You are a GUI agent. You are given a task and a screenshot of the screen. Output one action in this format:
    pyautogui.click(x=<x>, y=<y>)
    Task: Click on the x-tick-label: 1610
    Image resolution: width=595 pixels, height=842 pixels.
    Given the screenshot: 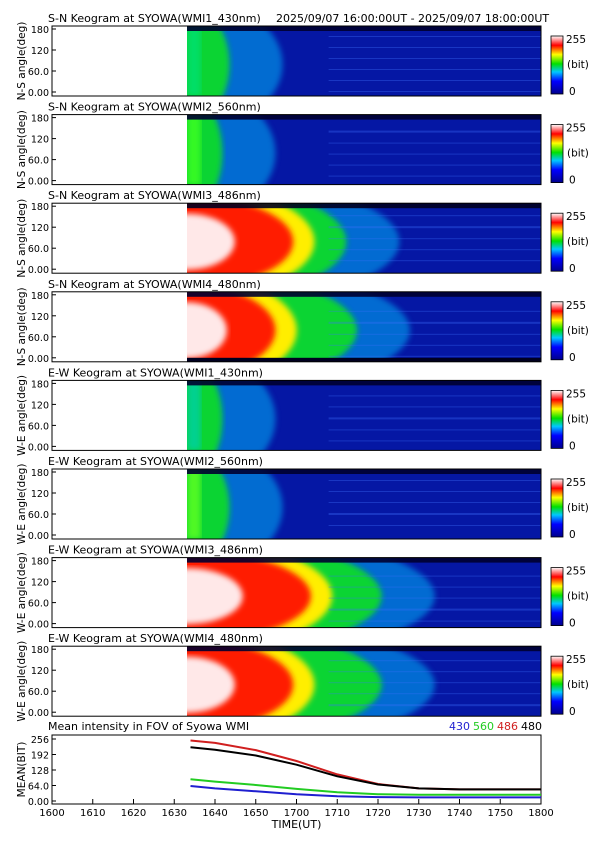 What is the action you would take?
    pyautogui.click(x=92, y=813)
    